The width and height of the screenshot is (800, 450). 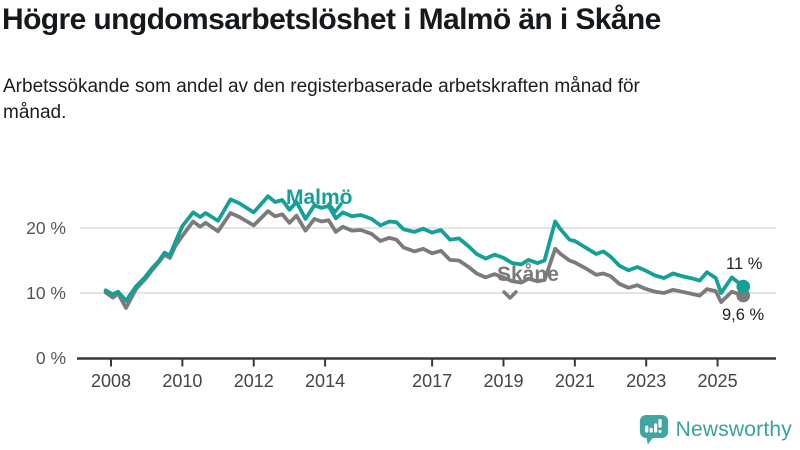 I want to click on end-value-label-malmo: 11 %, so click(x=744, y=264).